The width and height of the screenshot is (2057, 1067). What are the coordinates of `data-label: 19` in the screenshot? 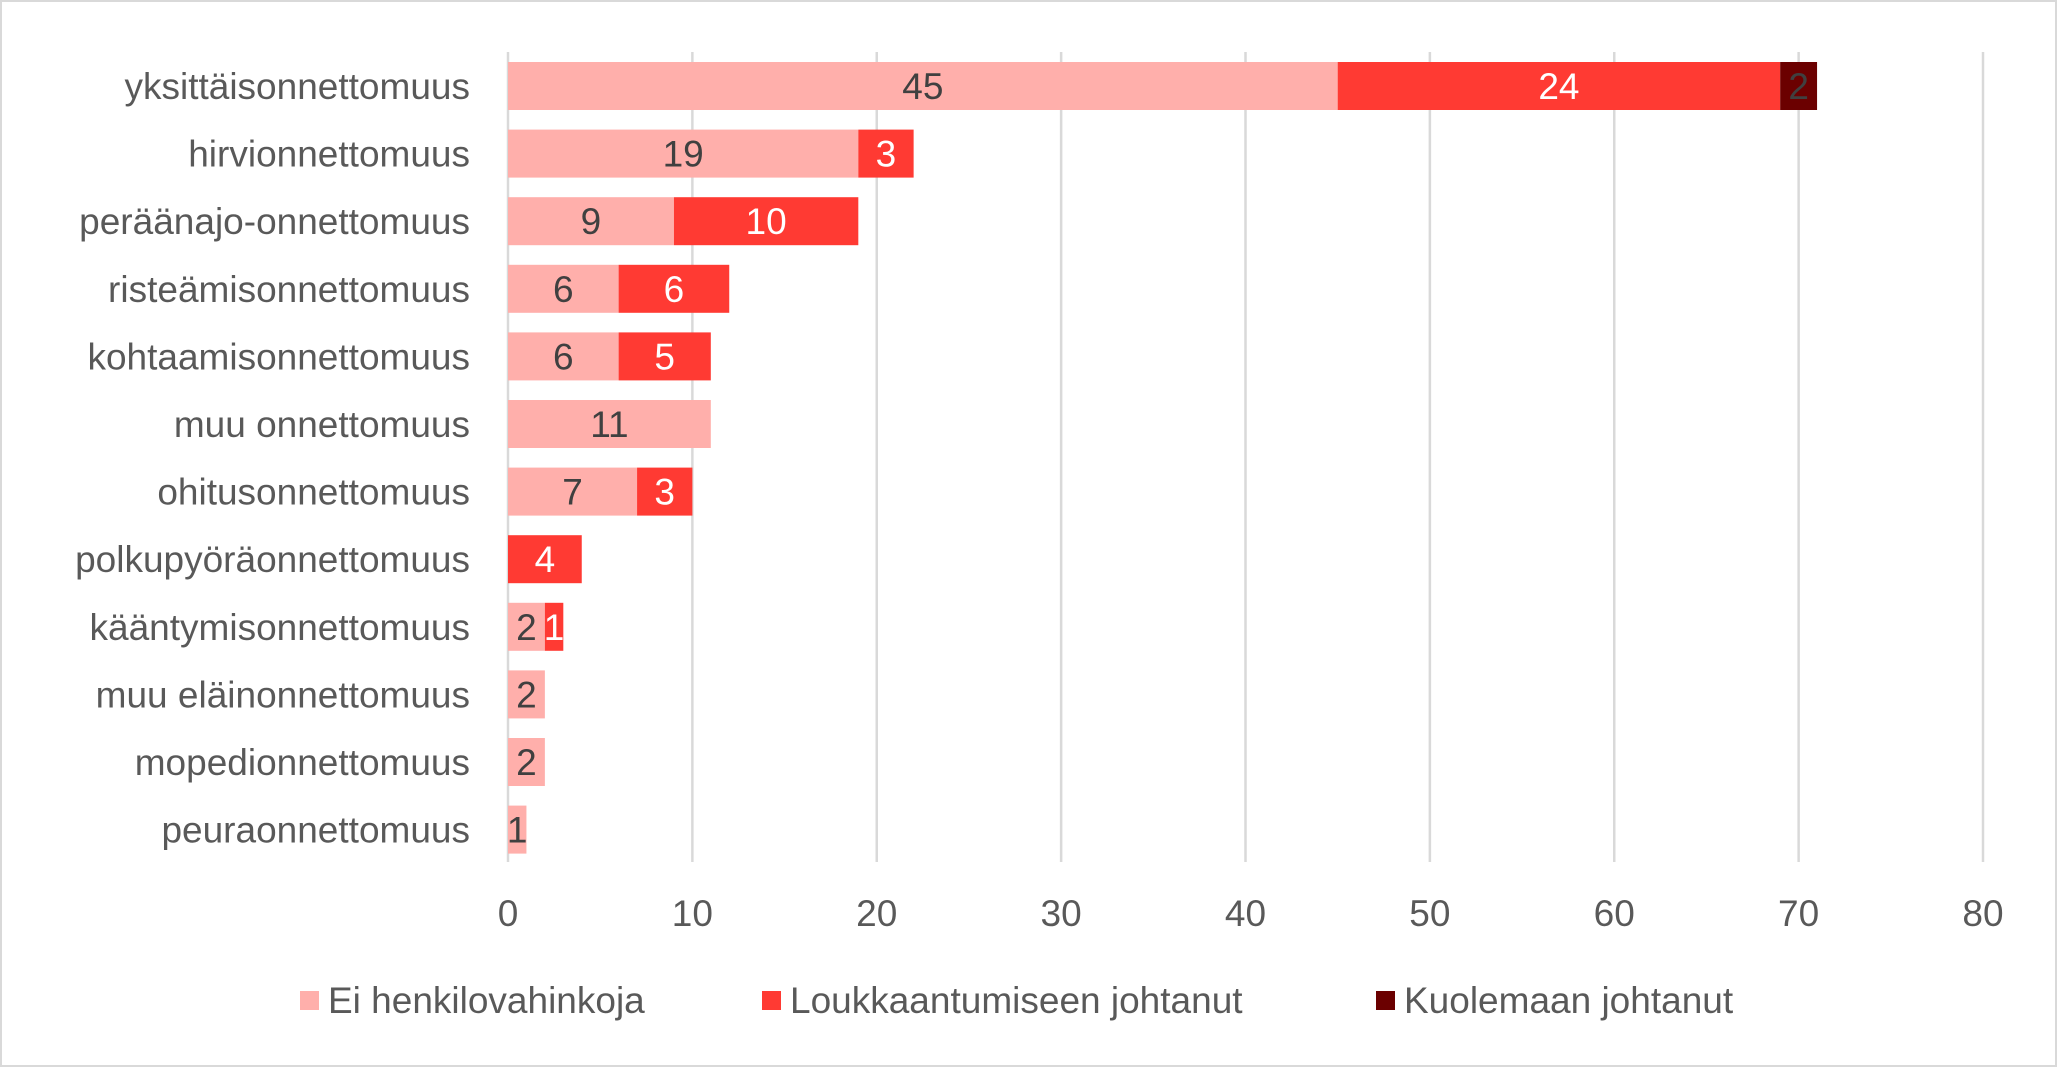 It's located at (683, 154).